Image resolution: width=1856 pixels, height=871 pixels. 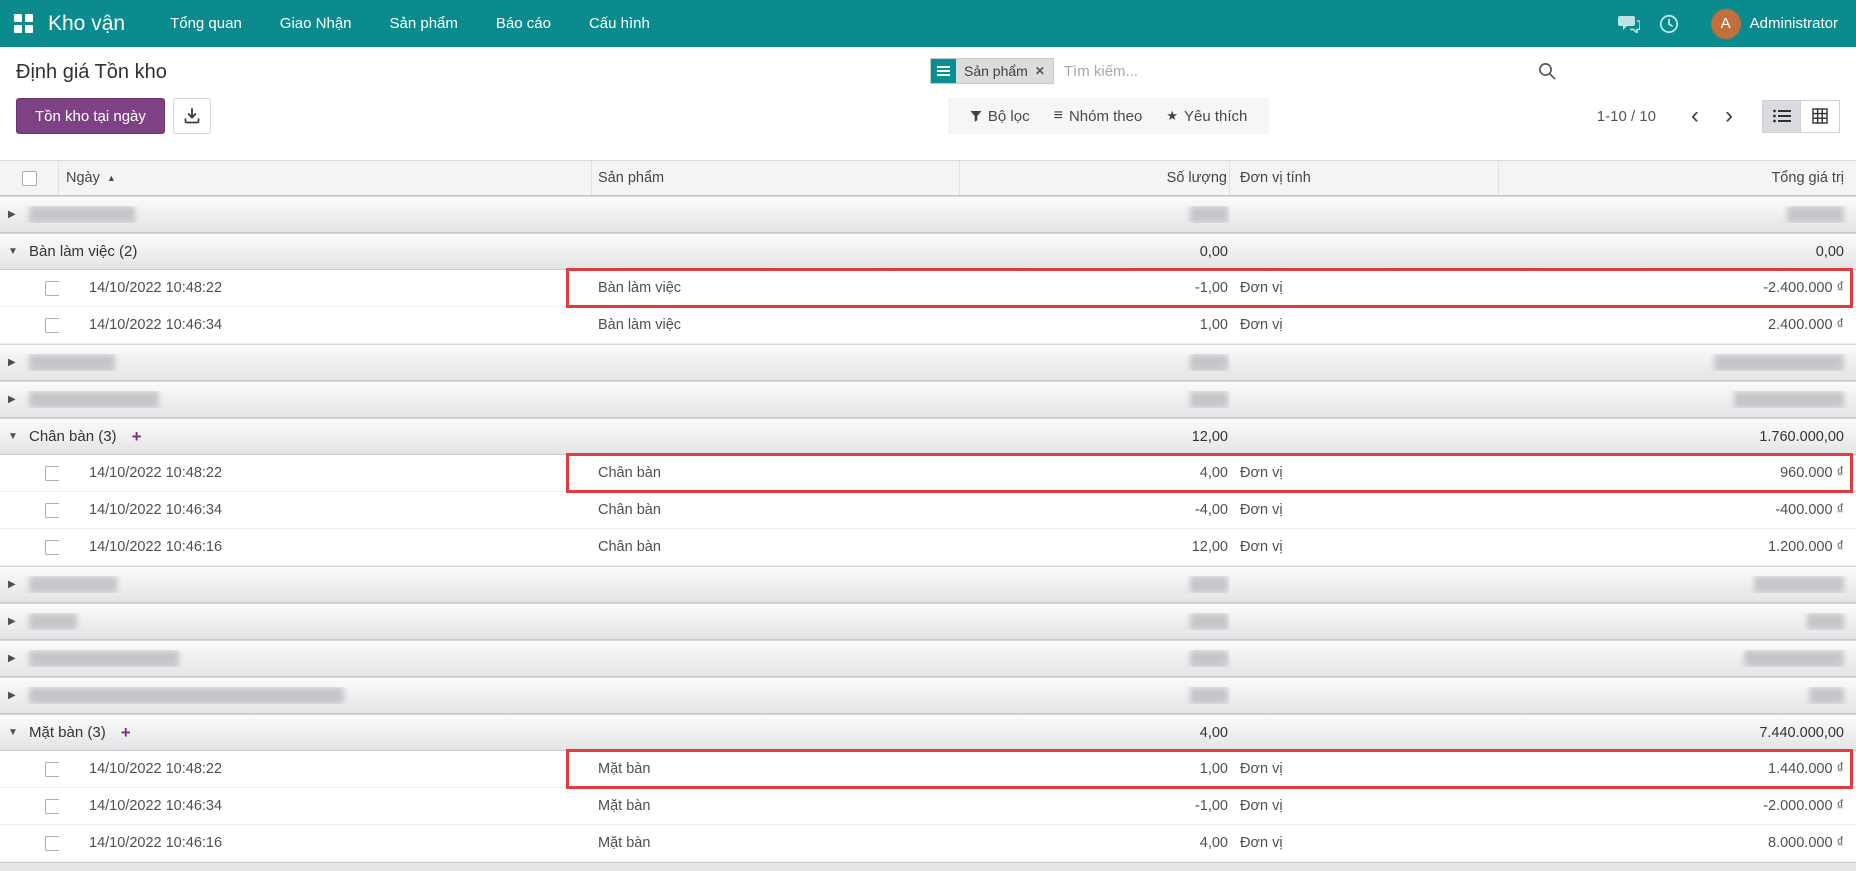 What do you see at coordinates (928, 732) in the screenshot?
I see `group-row: ▼ Mặt bàn (3) +4,00 7.440.000,00` at bounding box center [928, 732].